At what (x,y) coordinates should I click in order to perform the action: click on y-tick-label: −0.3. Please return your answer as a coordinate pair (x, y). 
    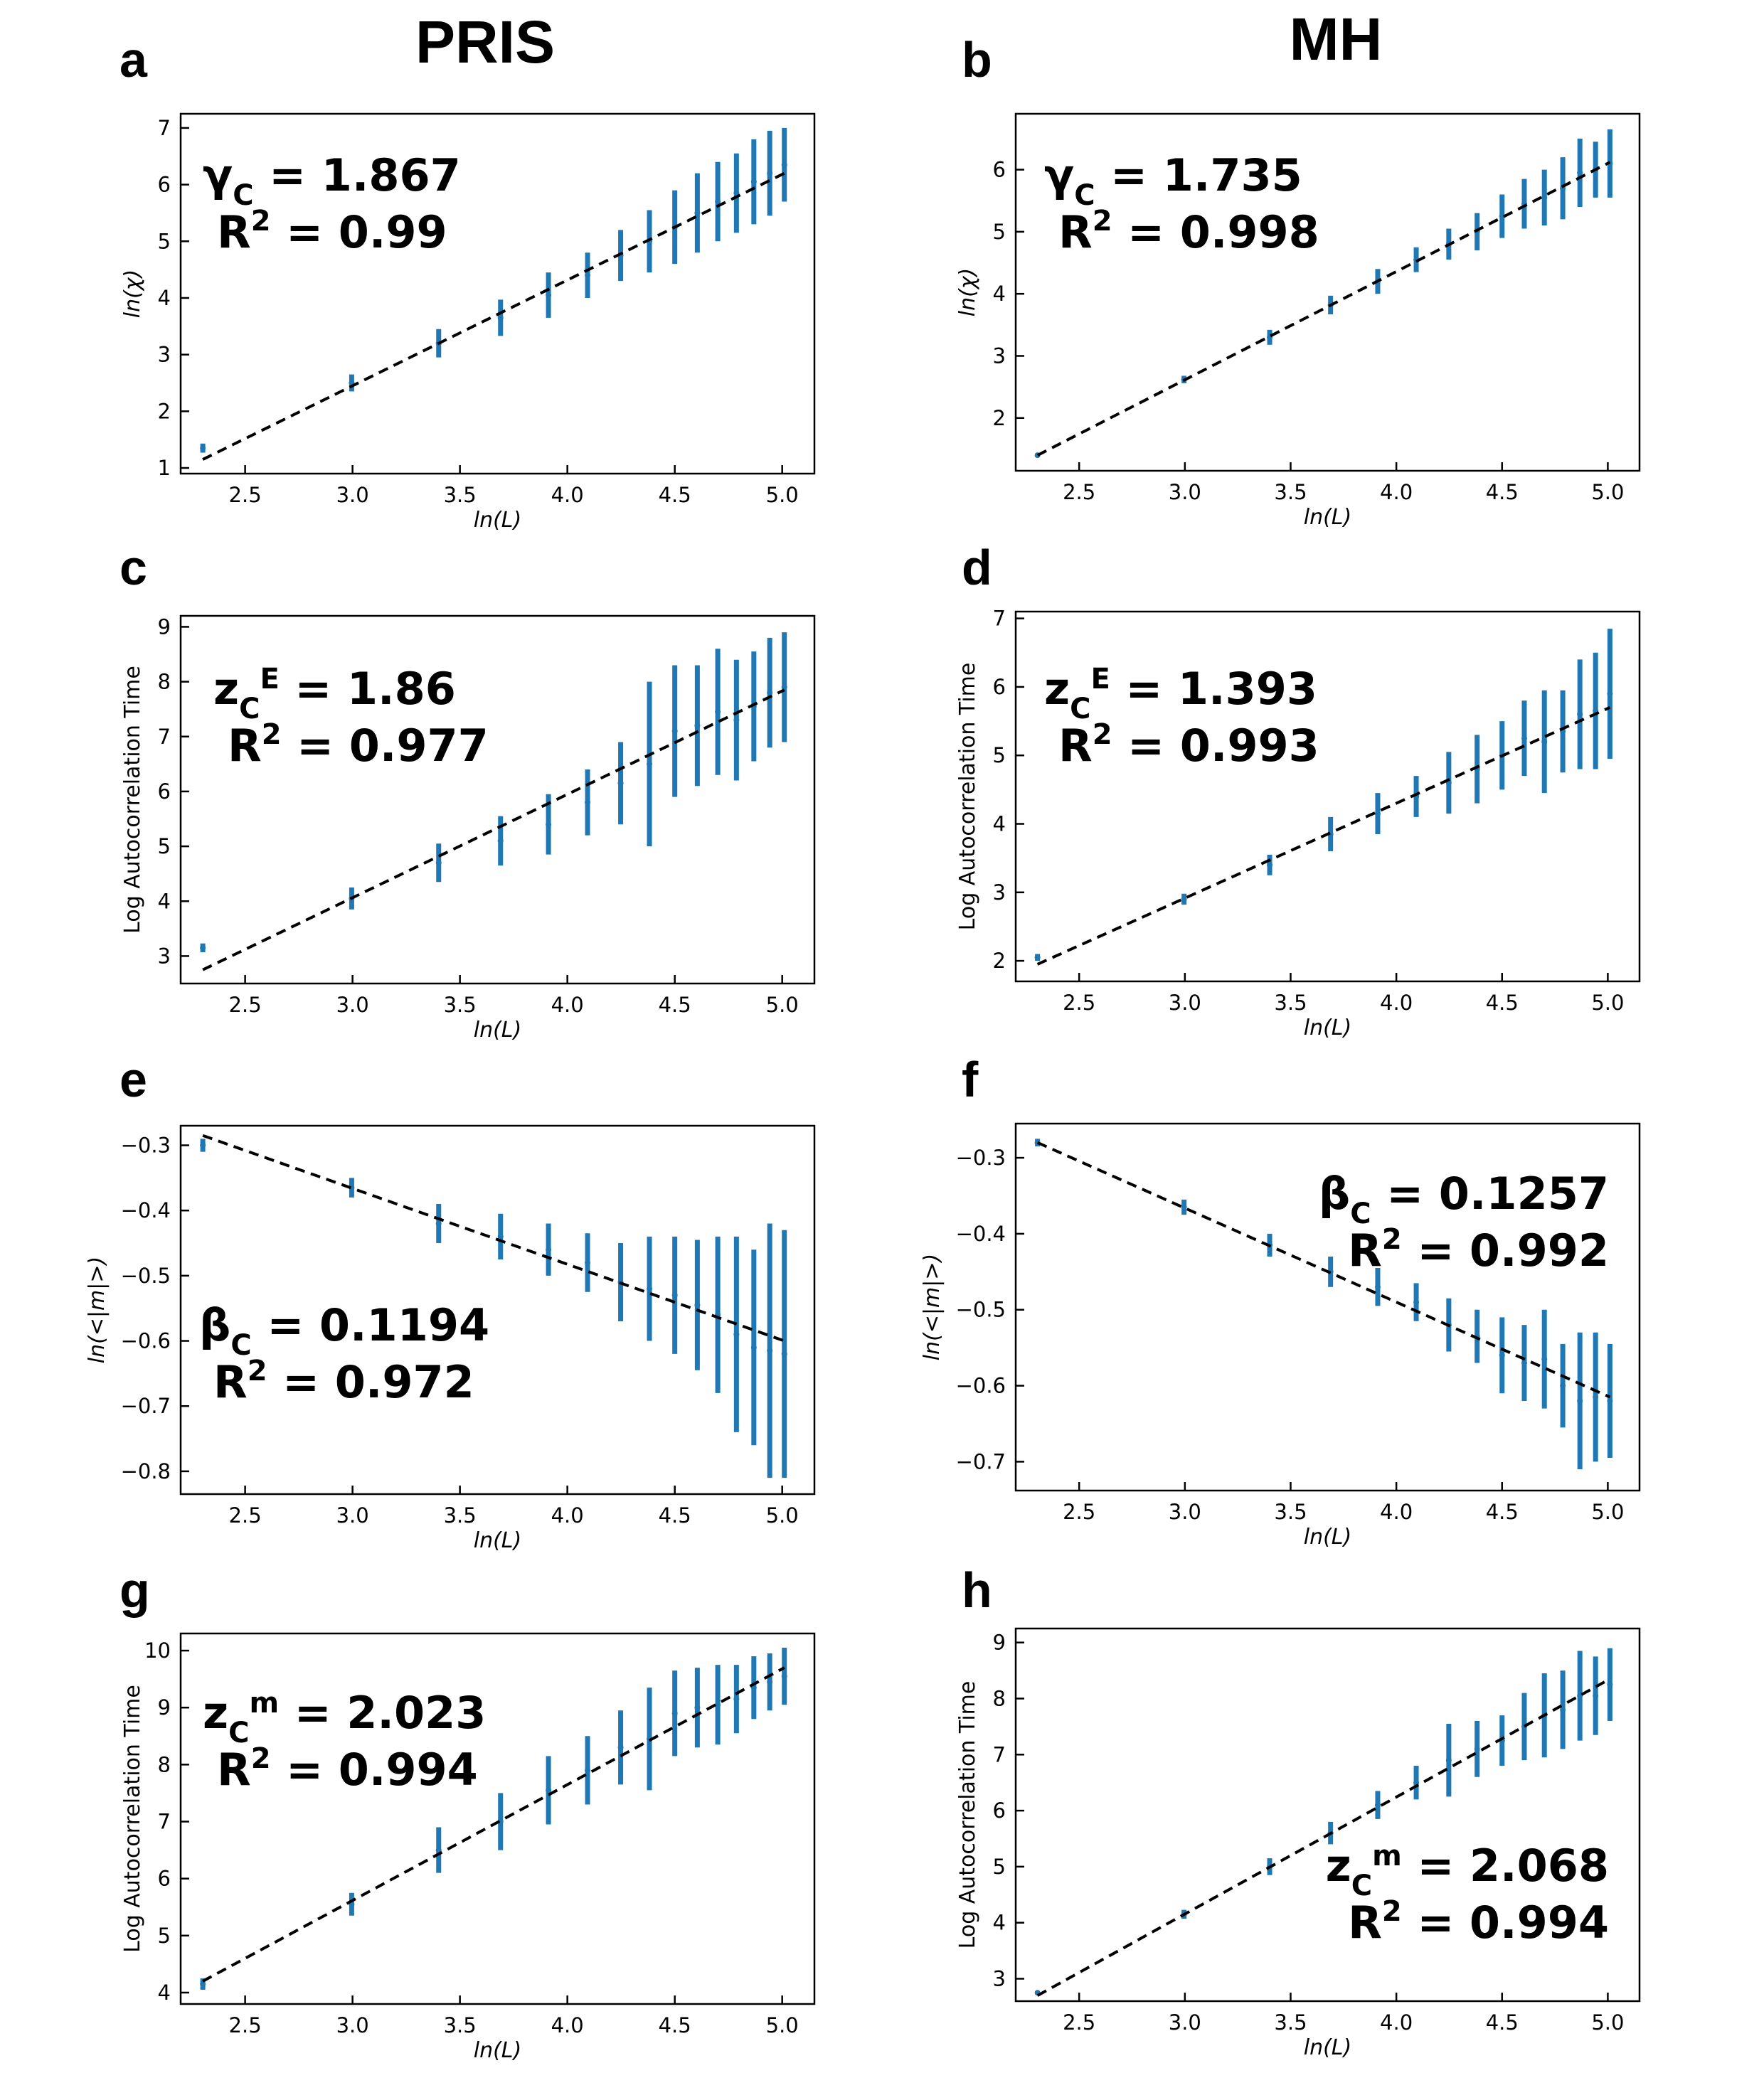
    Looking at the image, I should click on (146, 1146).